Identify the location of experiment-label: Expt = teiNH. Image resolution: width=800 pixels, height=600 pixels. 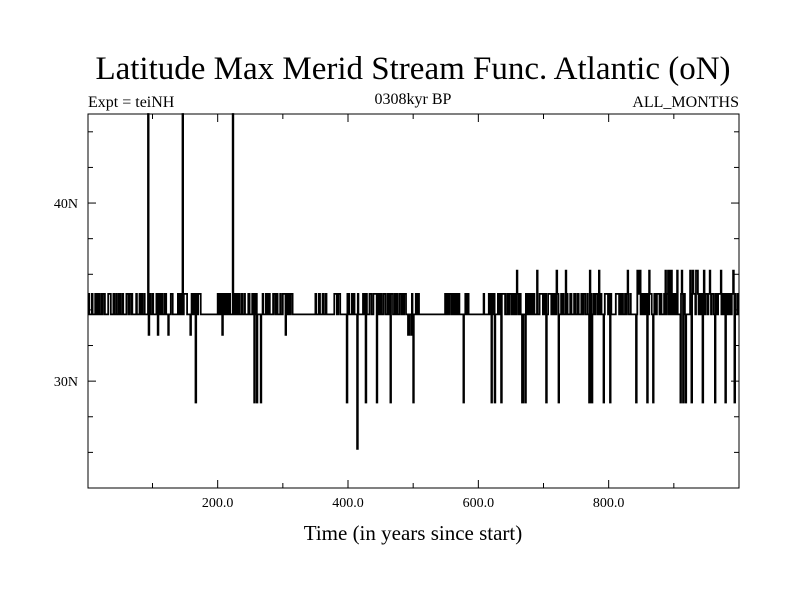
(131, 102).